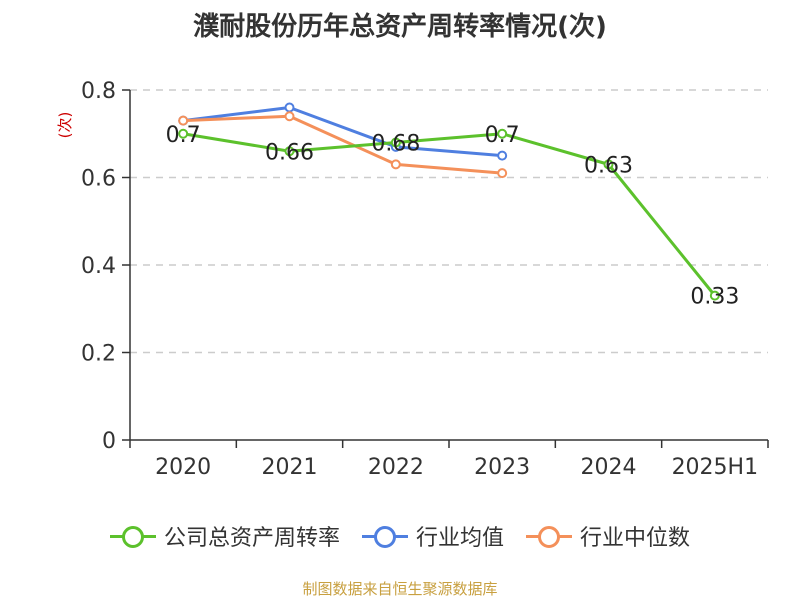 The height and width of the screenshot is (600, 800). Describe the element at coordinates (549, 537) in the screenshot. I see `legend-swatch-industry-median` at that location.